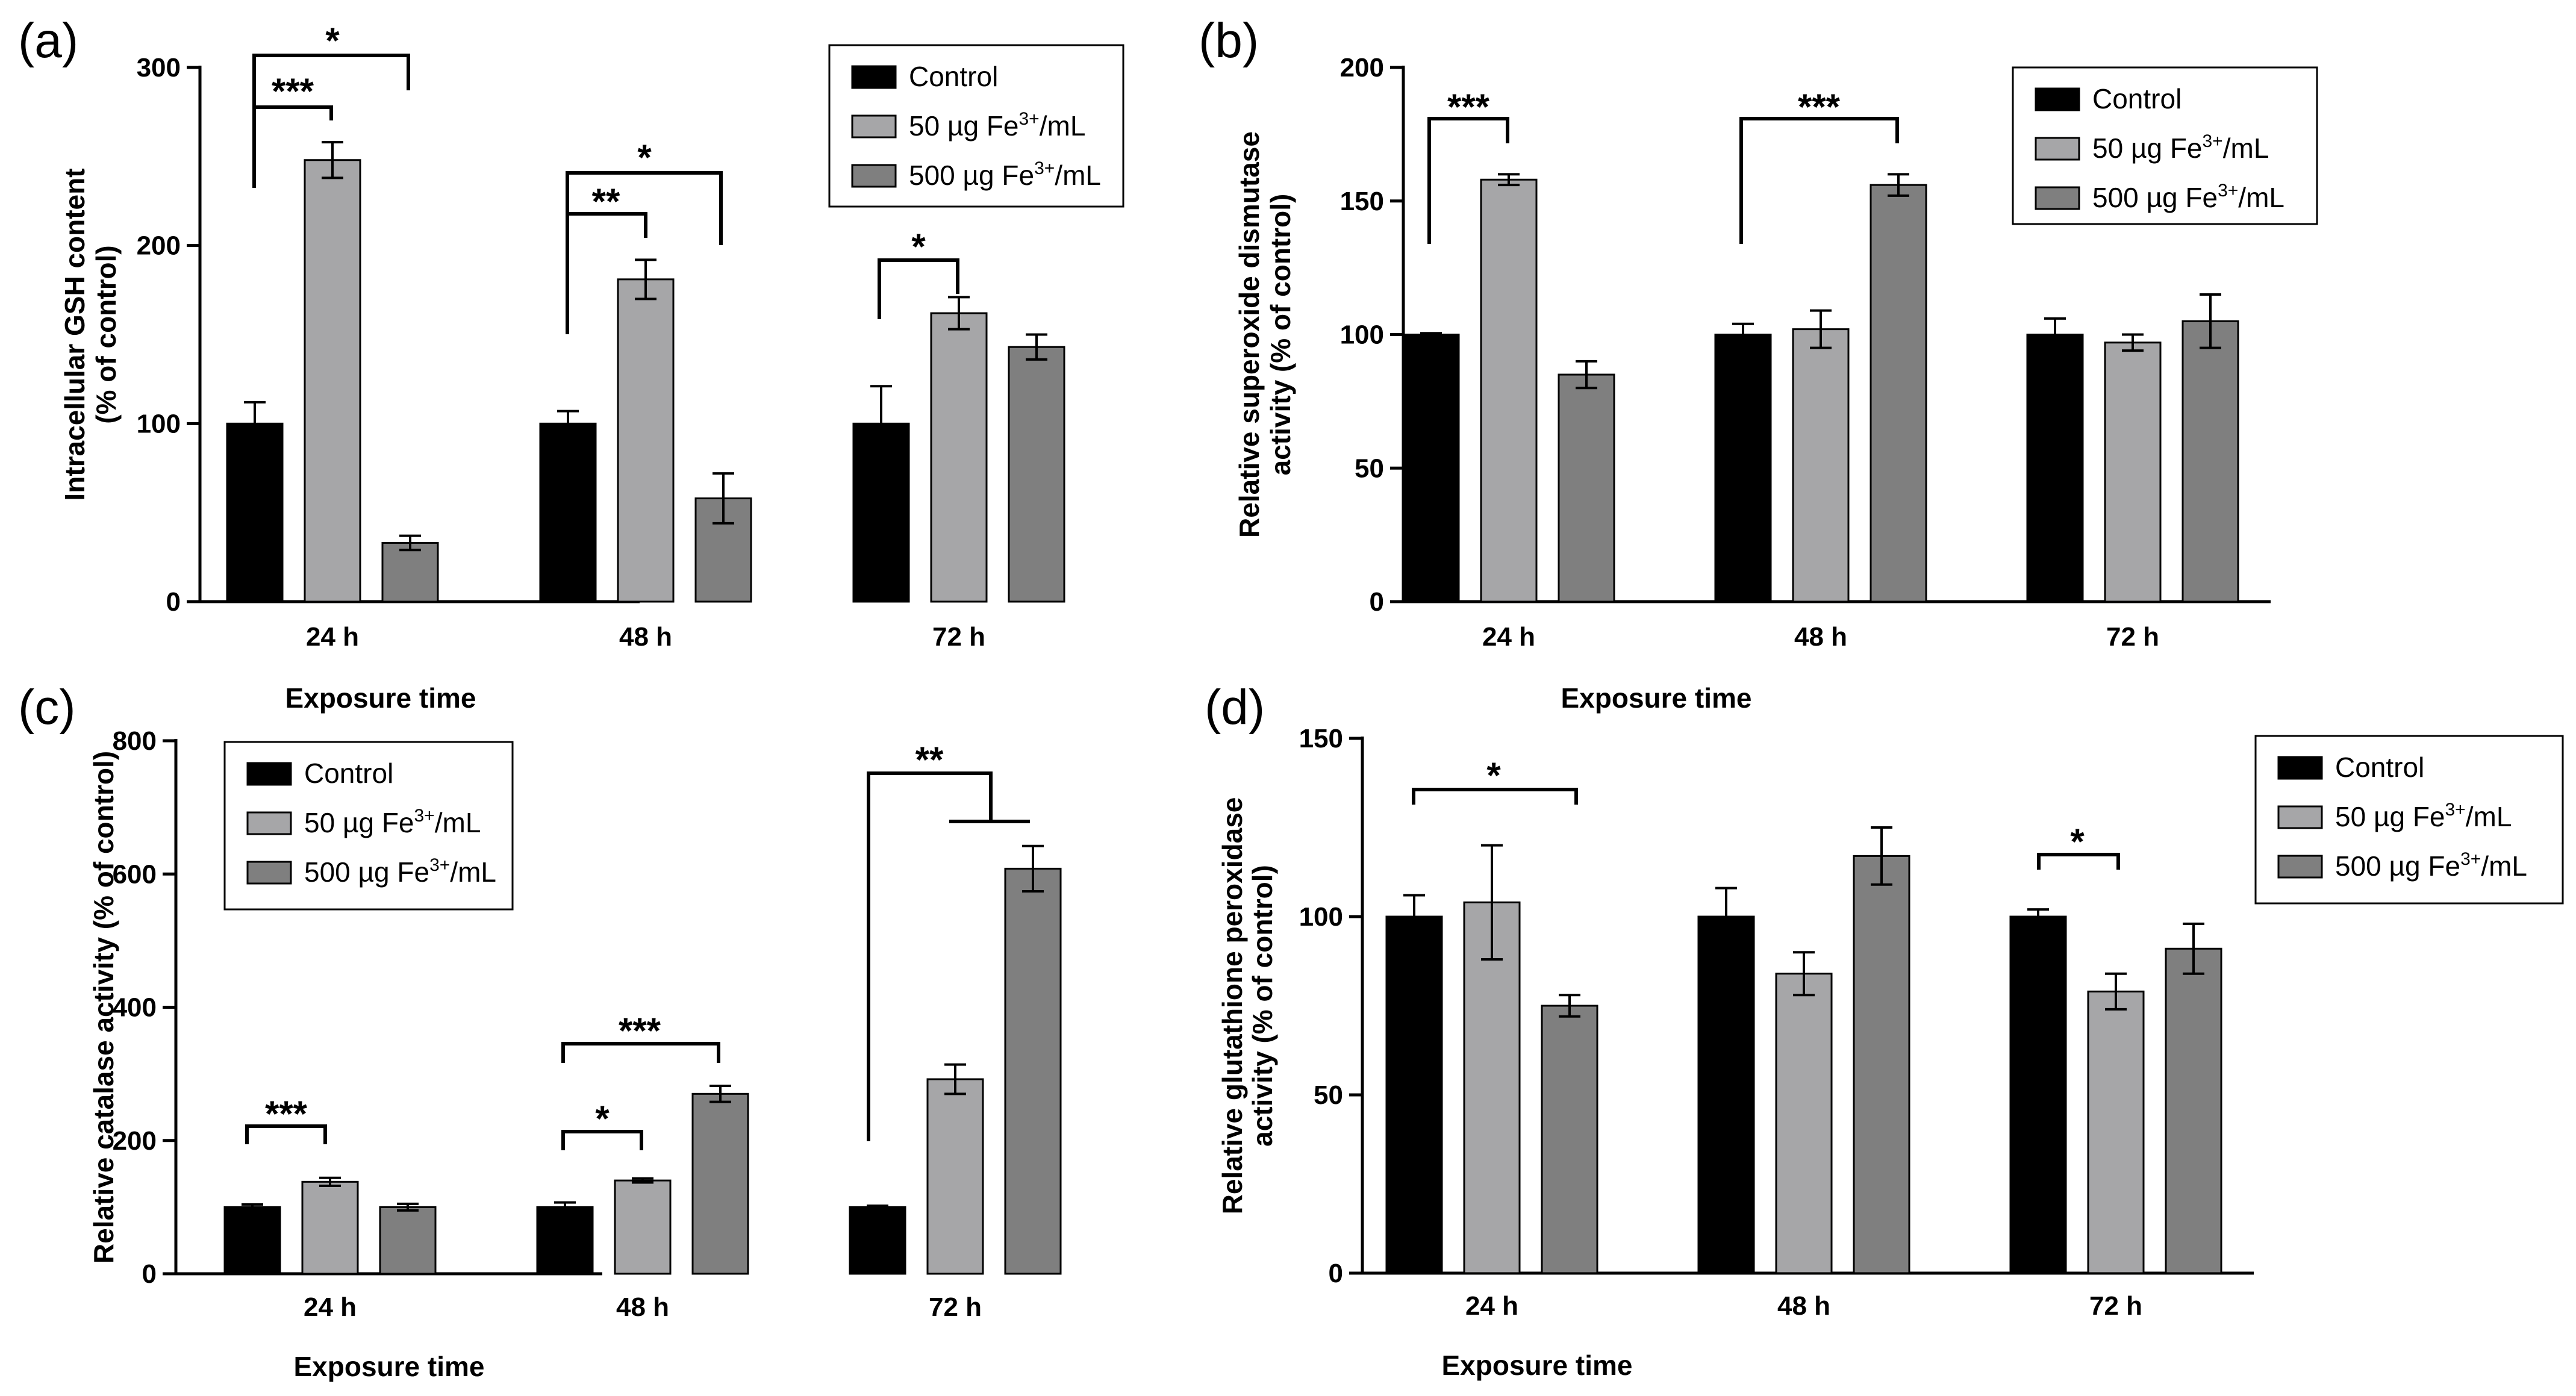 This screenshot has width=2576, height=1396. What do you see at coordinates (640, 1031) in the screenshot?
I see `sig-c-48h-500-label: ***` at bounding box center [640, 1031].